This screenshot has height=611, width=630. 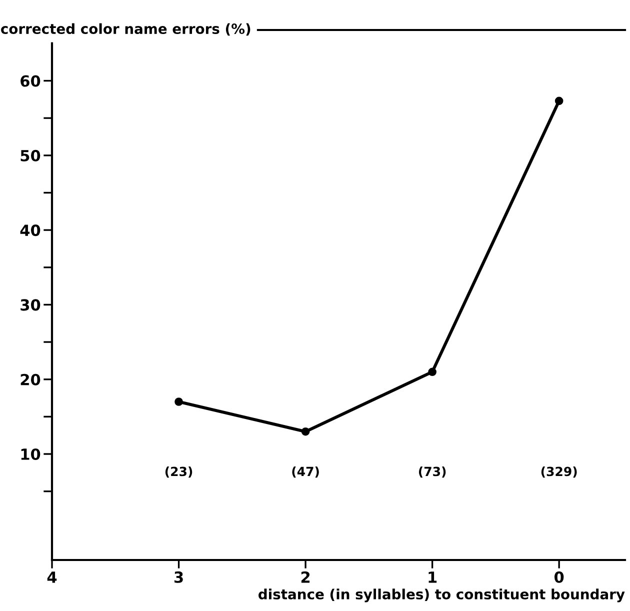 What do you see at coordinates (125, 29) in the screenshot?
I see `y-axis-title: corrected color name errors (%)` at bounding box center [125, 29].